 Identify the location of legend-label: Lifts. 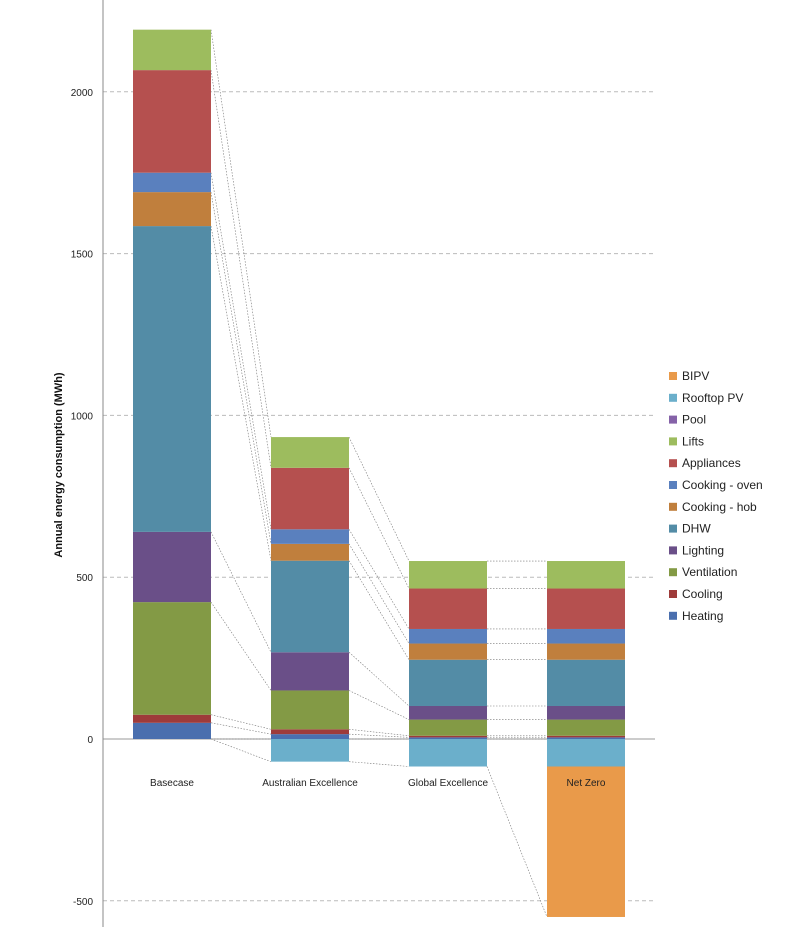
(693, 441).